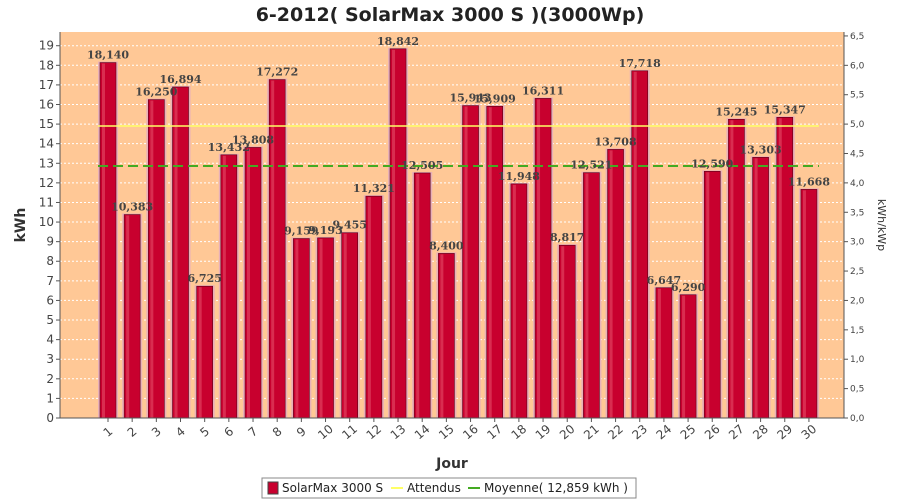 The width and height of the screenshot is (900, 500). What do you see at coordinates (446, 245) in the screenshot?
I see `data-label: 8,400` at bounding box center [446, 245].